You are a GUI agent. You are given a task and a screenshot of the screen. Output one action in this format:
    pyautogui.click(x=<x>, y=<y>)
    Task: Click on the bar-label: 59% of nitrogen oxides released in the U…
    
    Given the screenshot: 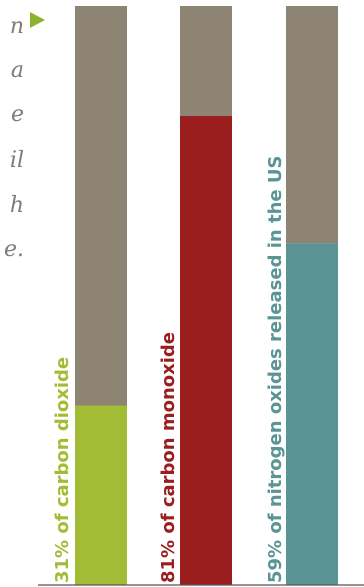 What is the action you would take?
    pyautogui.click(x=275, y=369)
    